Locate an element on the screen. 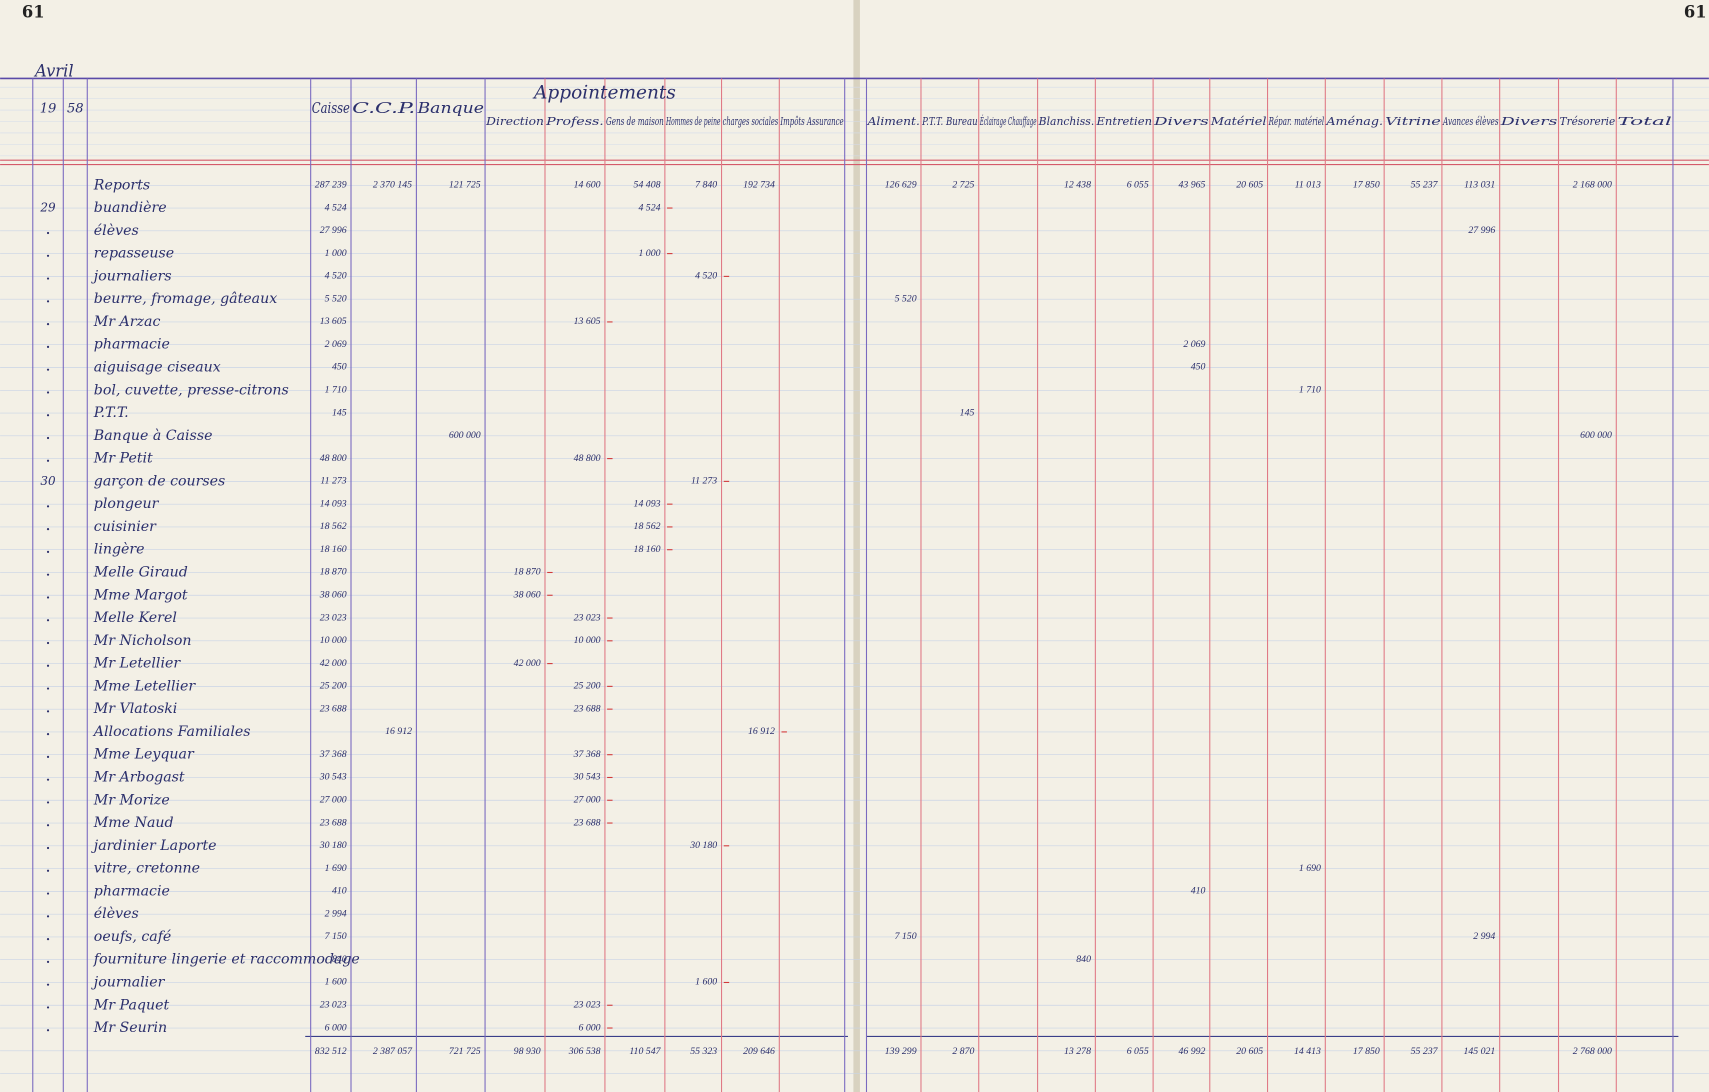  amount: 4 520 is located at coordinates (336, 276).